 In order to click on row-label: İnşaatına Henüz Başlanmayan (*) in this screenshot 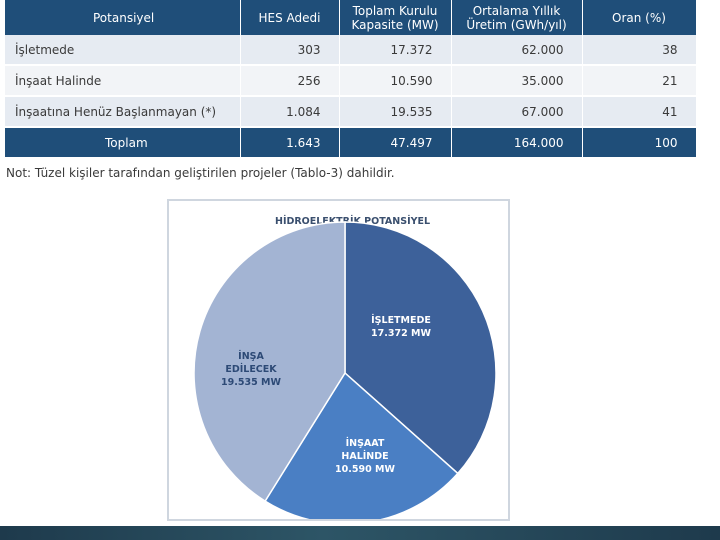, I will do `click(123, 112)`.